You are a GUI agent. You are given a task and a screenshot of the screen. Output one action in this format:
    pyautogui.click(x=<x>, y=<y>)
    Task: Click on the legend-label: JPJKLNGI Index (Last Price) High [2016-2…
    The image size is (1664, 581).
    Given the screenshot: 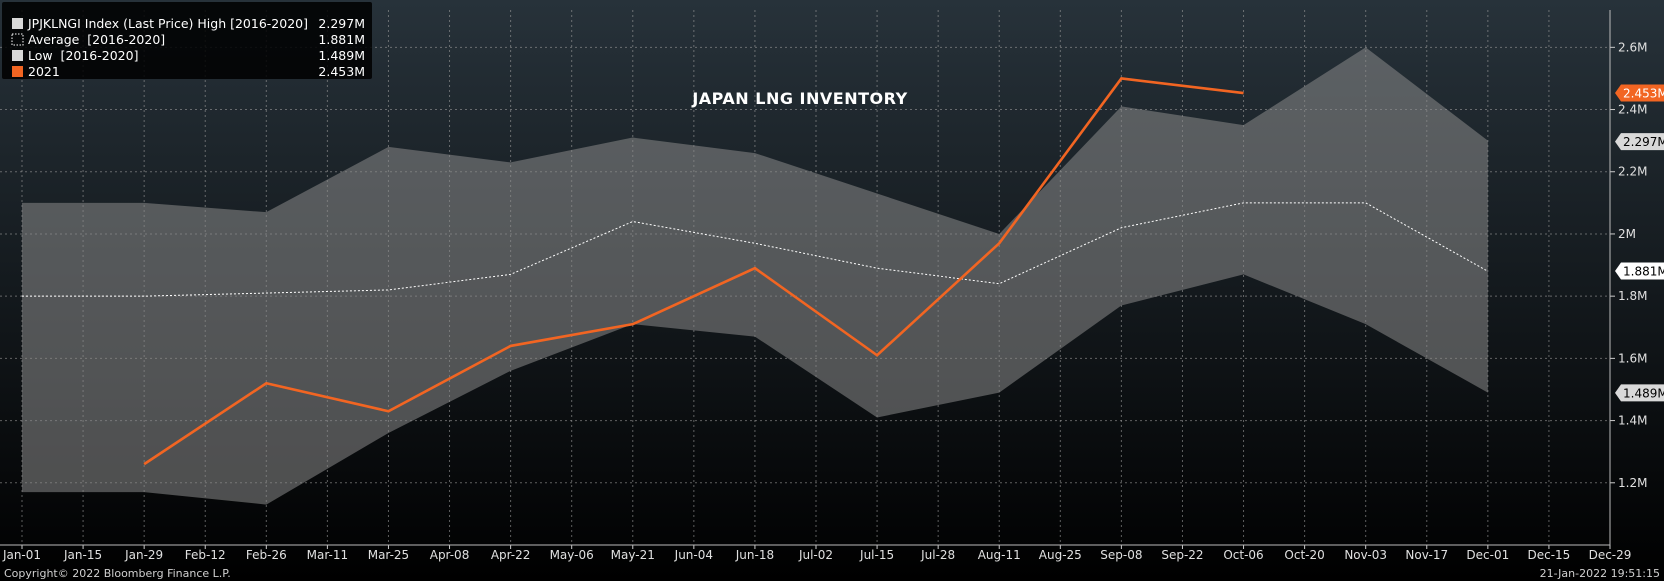 What is the action you would take?
    pyautogui.click(x=167, y=23)
    